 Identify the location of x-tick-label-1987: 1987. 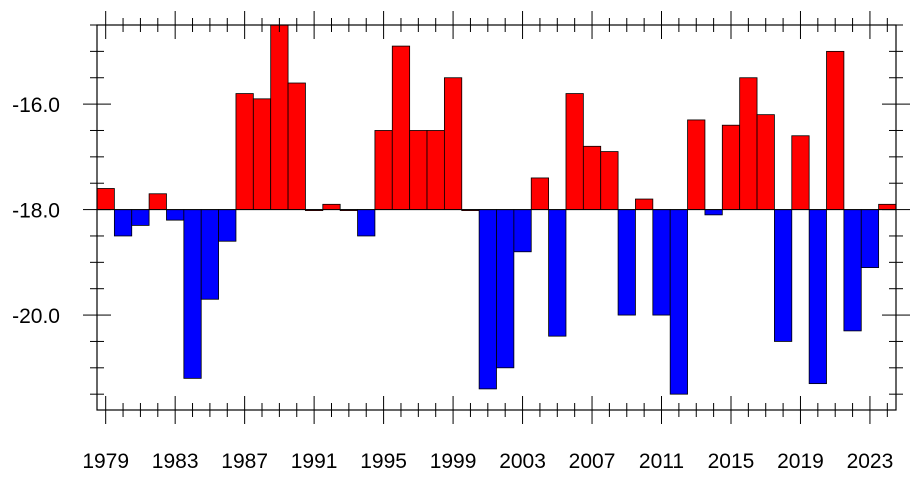
(244, 461).